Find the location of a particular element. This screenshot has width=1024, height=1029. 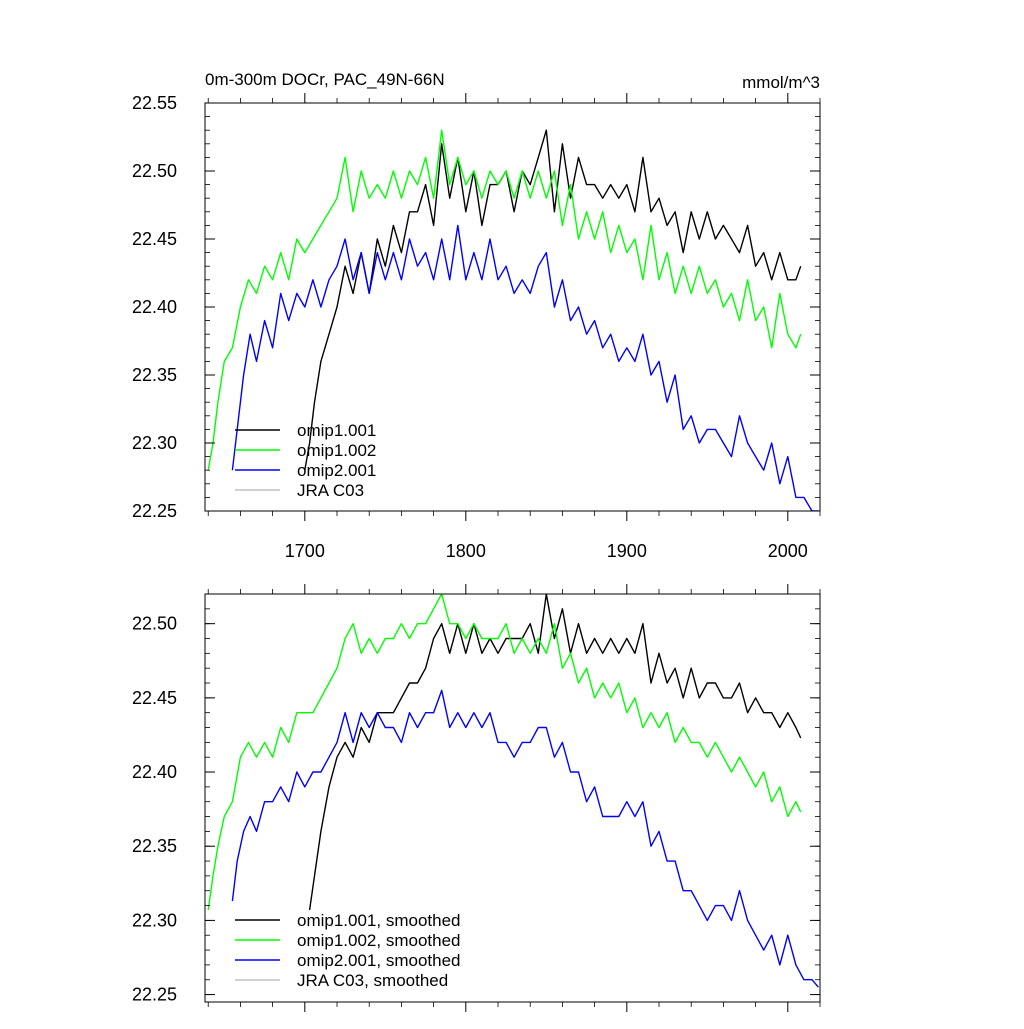

bottom-legend-label: omip2.001, smoothed is located at coordinates (379, 960).